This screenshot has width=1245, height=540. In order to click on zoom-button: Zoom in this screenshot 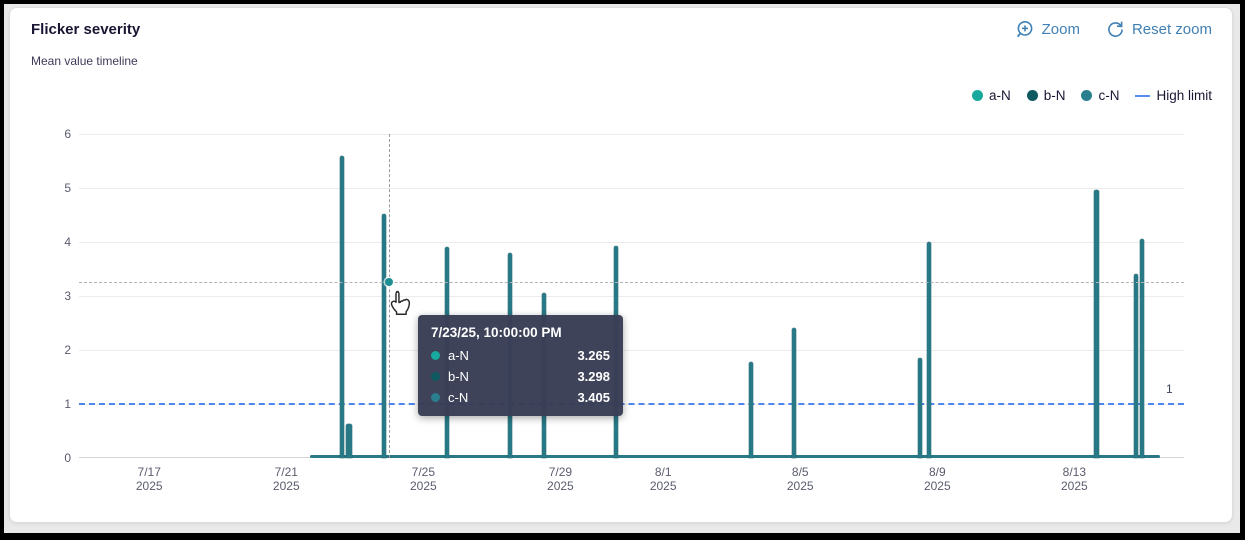, I will do `click(1048, 29)`.